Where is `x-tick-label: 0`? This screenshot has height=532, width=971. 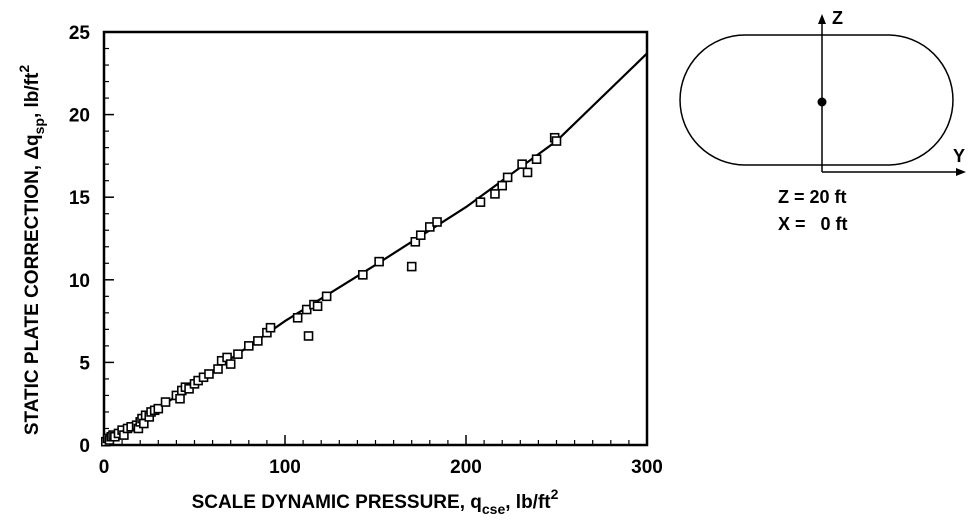 x-tick-label: 0 is located at coordinates (104, 467).